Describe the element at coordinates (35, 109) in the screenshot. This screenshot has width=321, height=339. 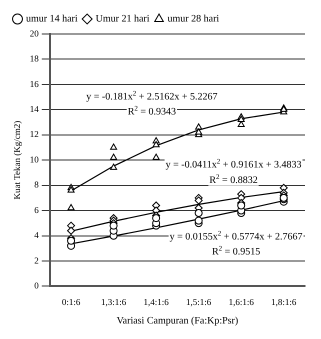
I see `y-tick-label: 14` at that location.